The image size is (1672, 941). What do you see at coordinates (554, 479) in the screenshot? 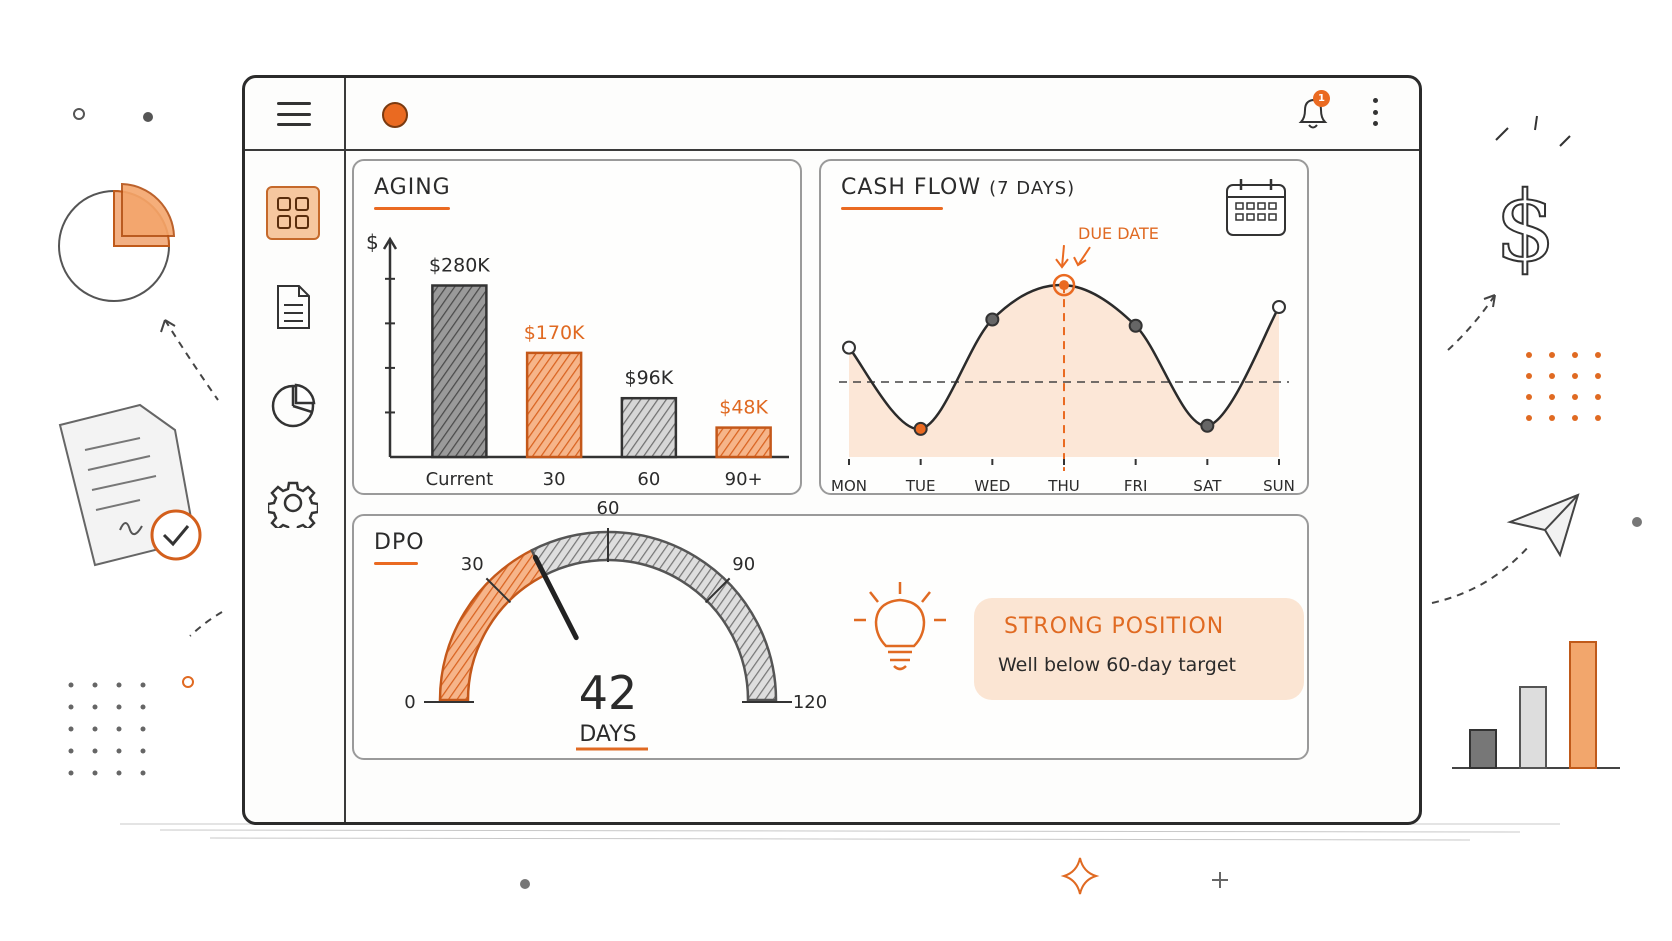
I see `aging-category-label: 30` at bounding box center [554, 479].